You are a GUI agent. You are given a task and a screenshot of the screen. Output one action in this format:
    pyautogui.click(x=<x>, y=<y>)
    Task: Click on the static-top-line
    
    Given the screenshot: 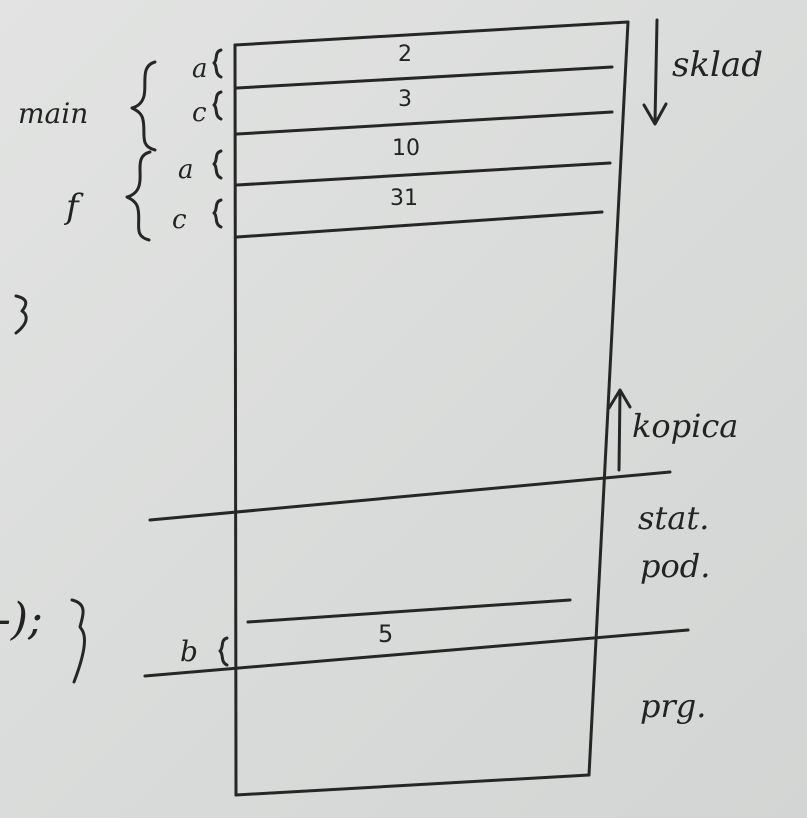 What is the action you would take?
    pyautogui.click(x=410, y=496)
    